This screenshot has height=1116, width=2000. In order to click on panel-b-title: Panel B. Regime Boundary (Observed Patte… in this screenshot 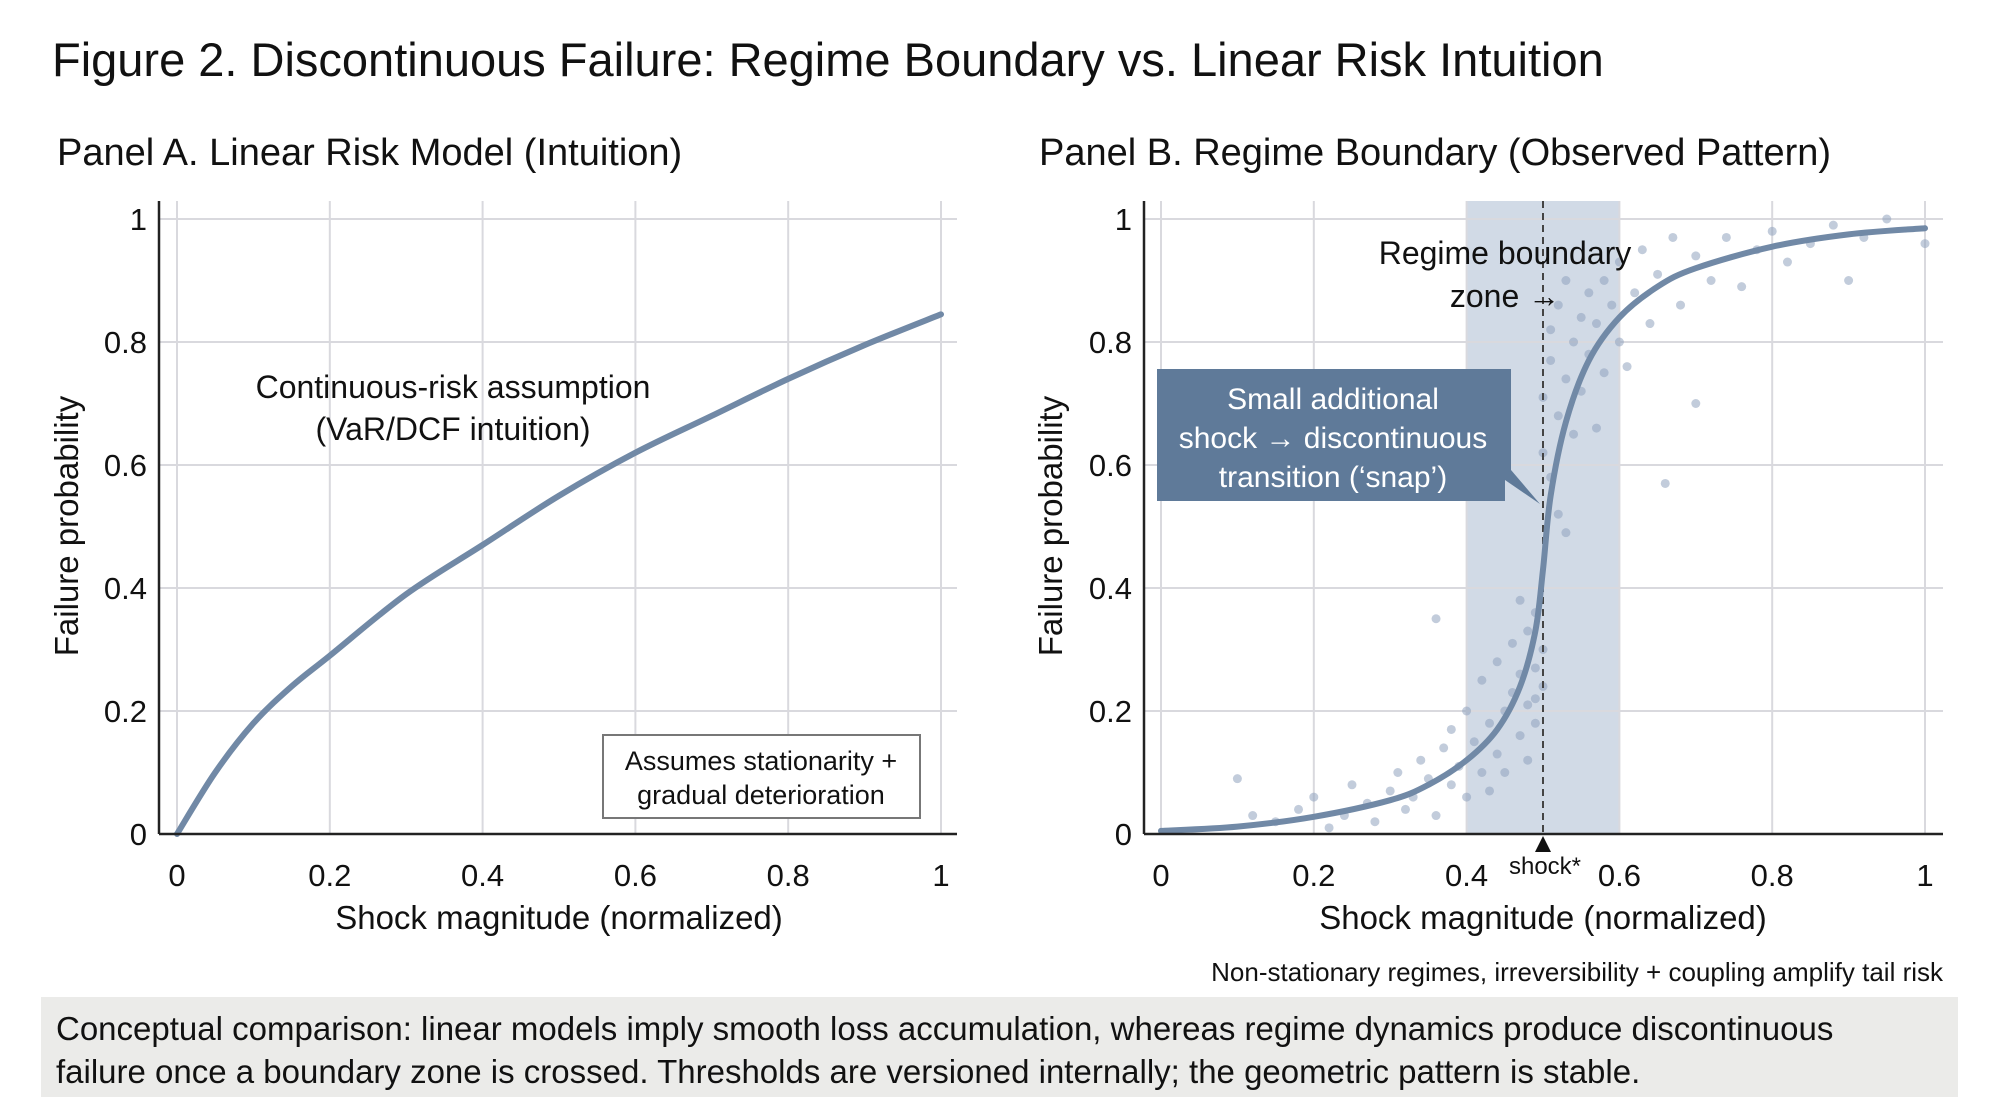, I will do `click(1435, 153)`.